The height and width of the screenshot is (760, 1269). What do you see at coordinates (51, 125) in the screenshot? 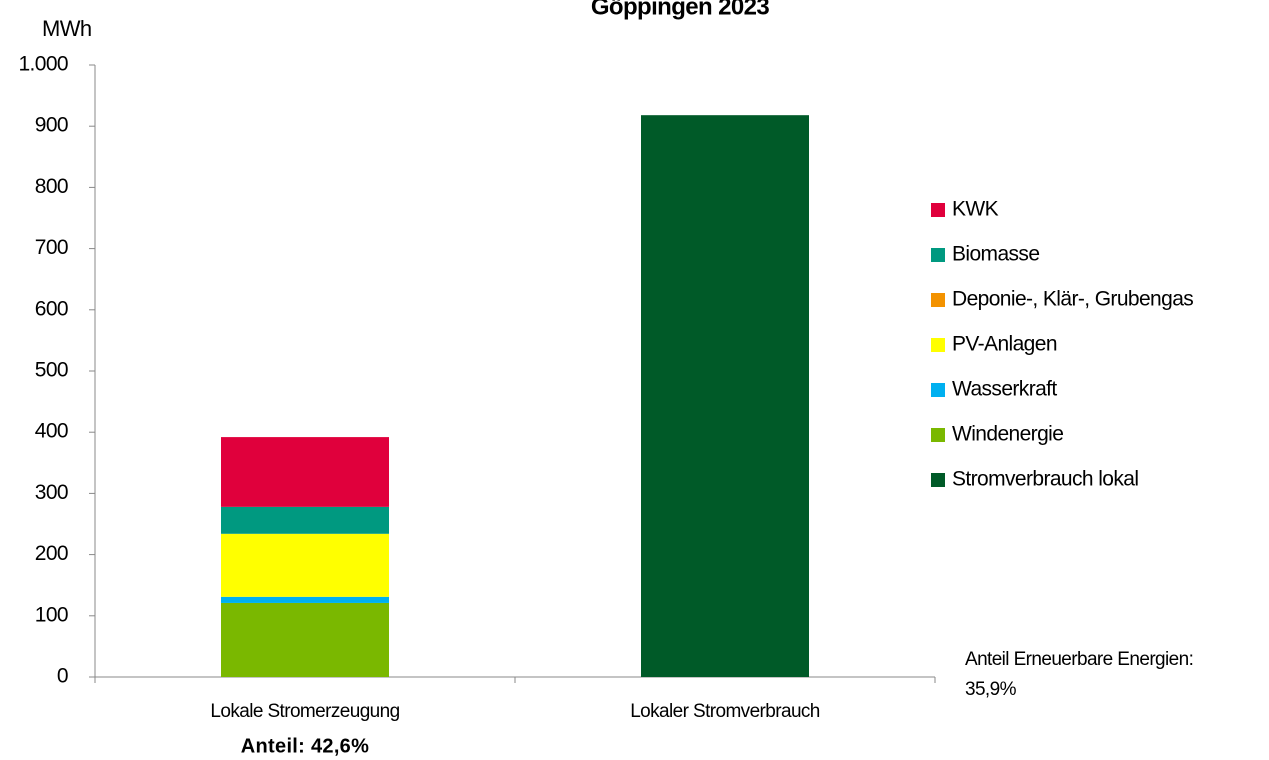
I see `y-tick-label: 900` at bounding box center [51, 125].